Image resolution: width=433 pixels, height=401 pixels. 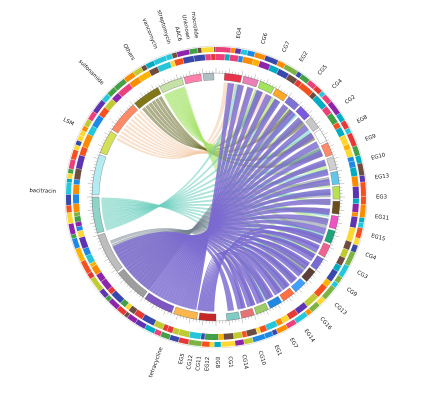 What do you see at coordinates (370, 138) in the screenshot?
I see `label-eg9: EG9` at bounding box center [370, 138].